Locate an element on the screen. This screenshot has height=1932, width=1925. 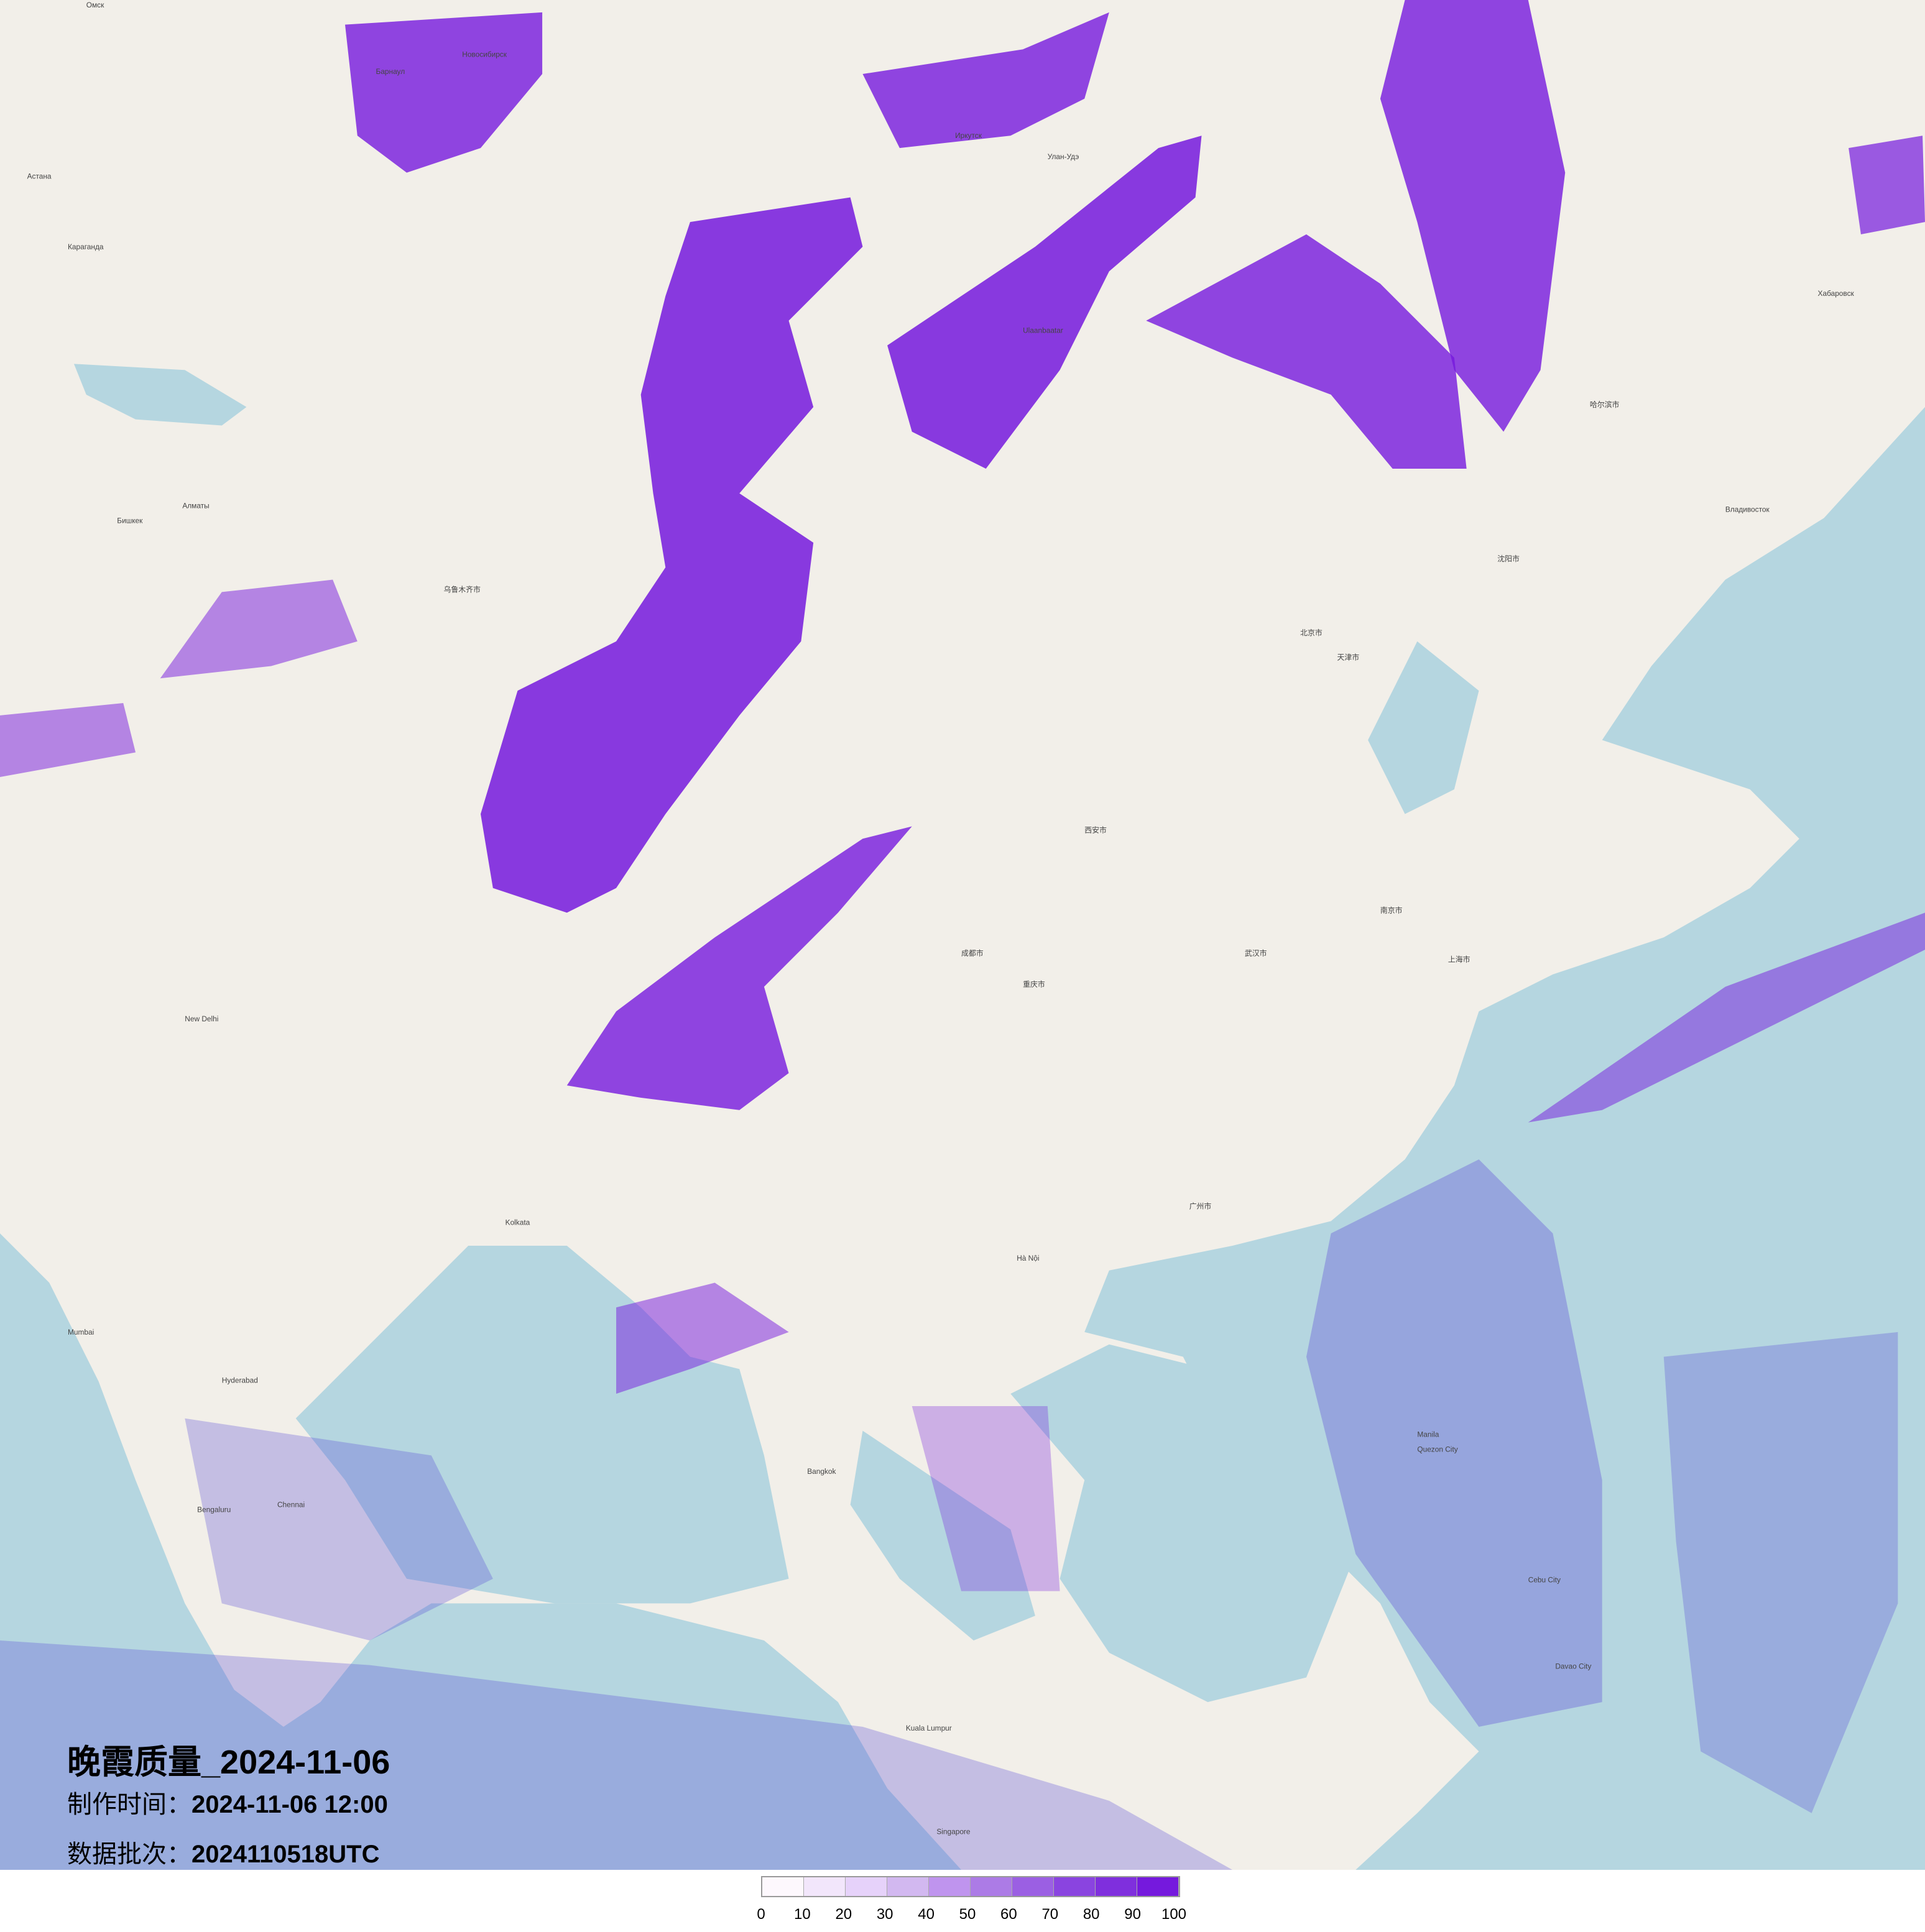
map-label: 北京市 is located at coordinates (1311, 632).